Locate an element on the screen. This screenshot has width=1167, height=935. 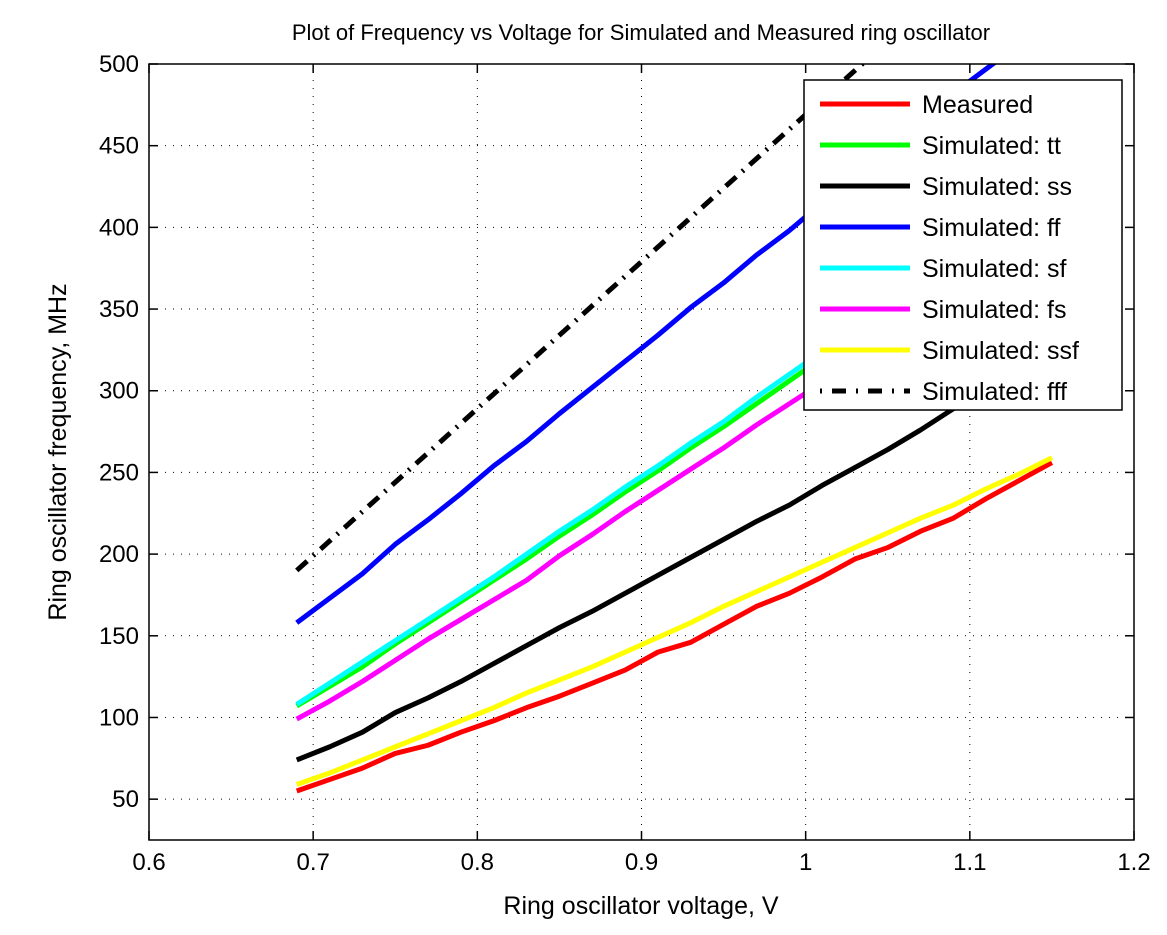
y-tick-label: 50 is located at coordinates (125, 799).